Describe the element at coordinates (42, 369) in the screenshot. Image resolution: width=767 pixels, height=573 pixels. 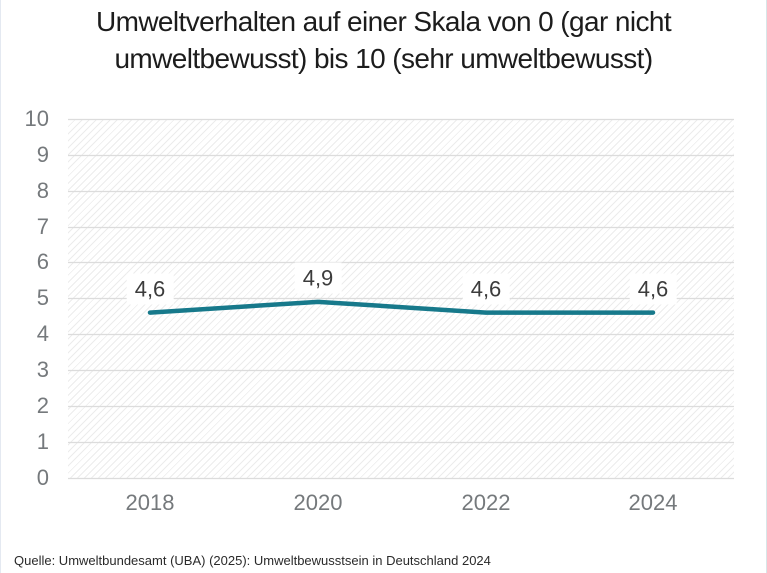
I see `y-tick-label: 3` at that location.